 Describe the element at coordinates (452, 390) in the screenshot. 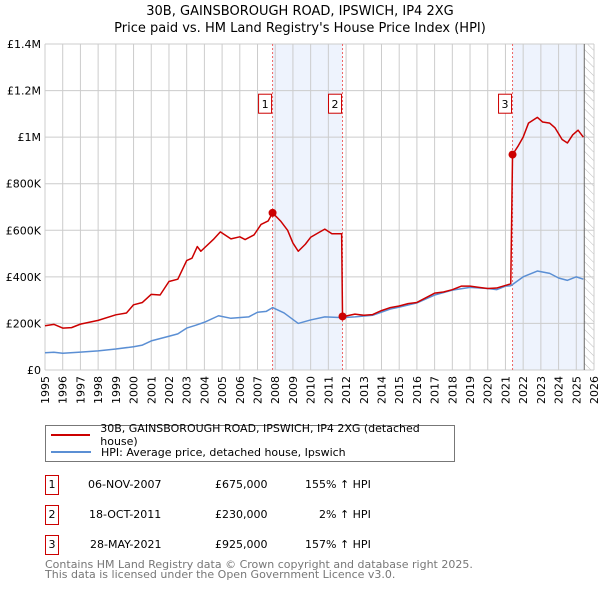

I see `x-tick-label: 2018` at that location.